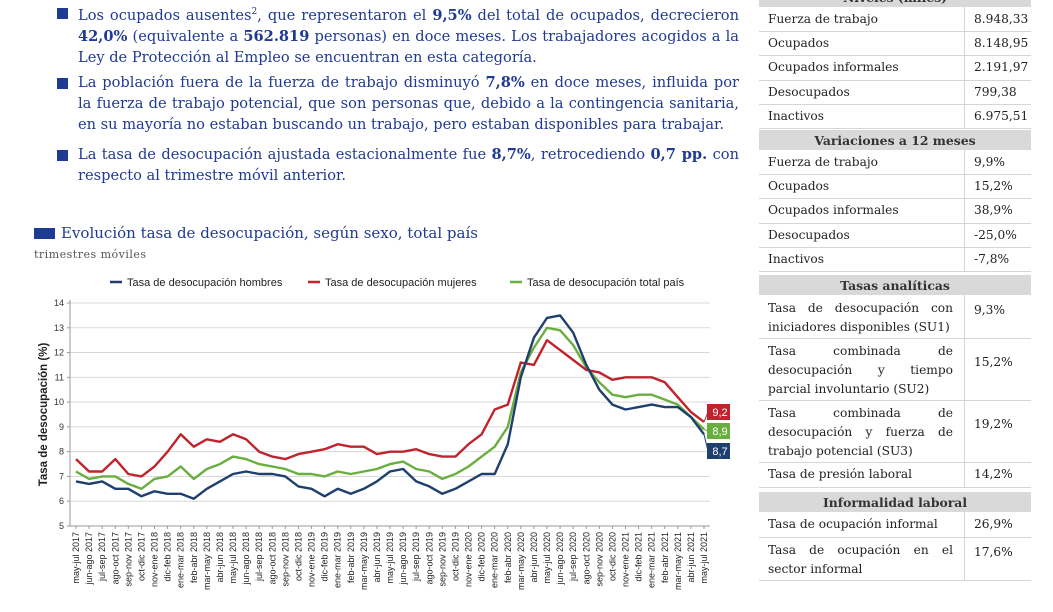 Image resolution: width=1053 pixels, height=612 pixels. I want to click on row-value: 15,2%, so click(993, 186).